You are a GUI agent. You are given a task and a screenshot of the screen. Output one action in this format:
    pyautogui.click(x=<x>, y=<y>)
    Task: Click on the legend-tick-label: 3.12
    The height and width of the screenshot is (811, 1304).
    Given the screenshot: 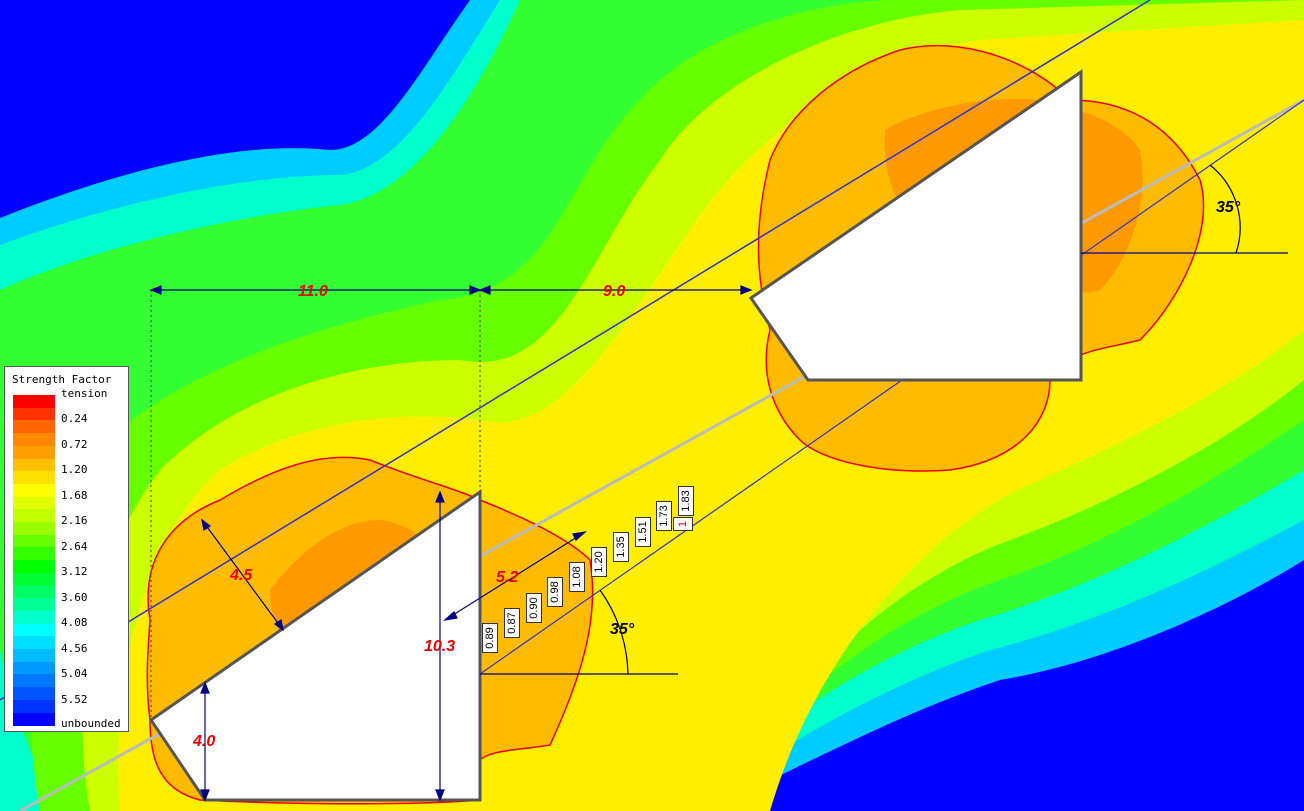 What is the action you would take?
    pyautogui.click(x=74, y=571)
    